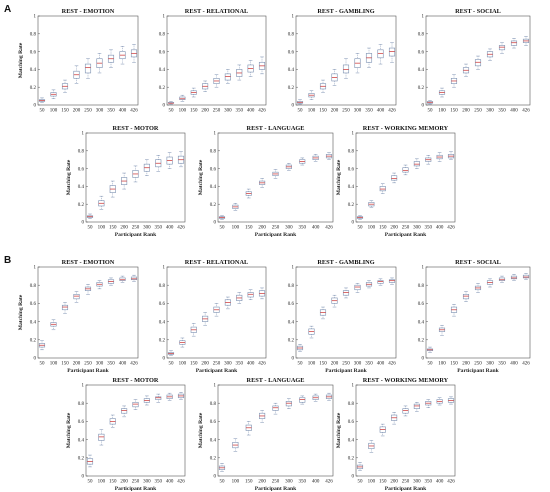  What do you see at coordinates (345, 11) in the screenshot?
I see `chart-title: REST - GAMBLING` at bounding box center [345, 11].